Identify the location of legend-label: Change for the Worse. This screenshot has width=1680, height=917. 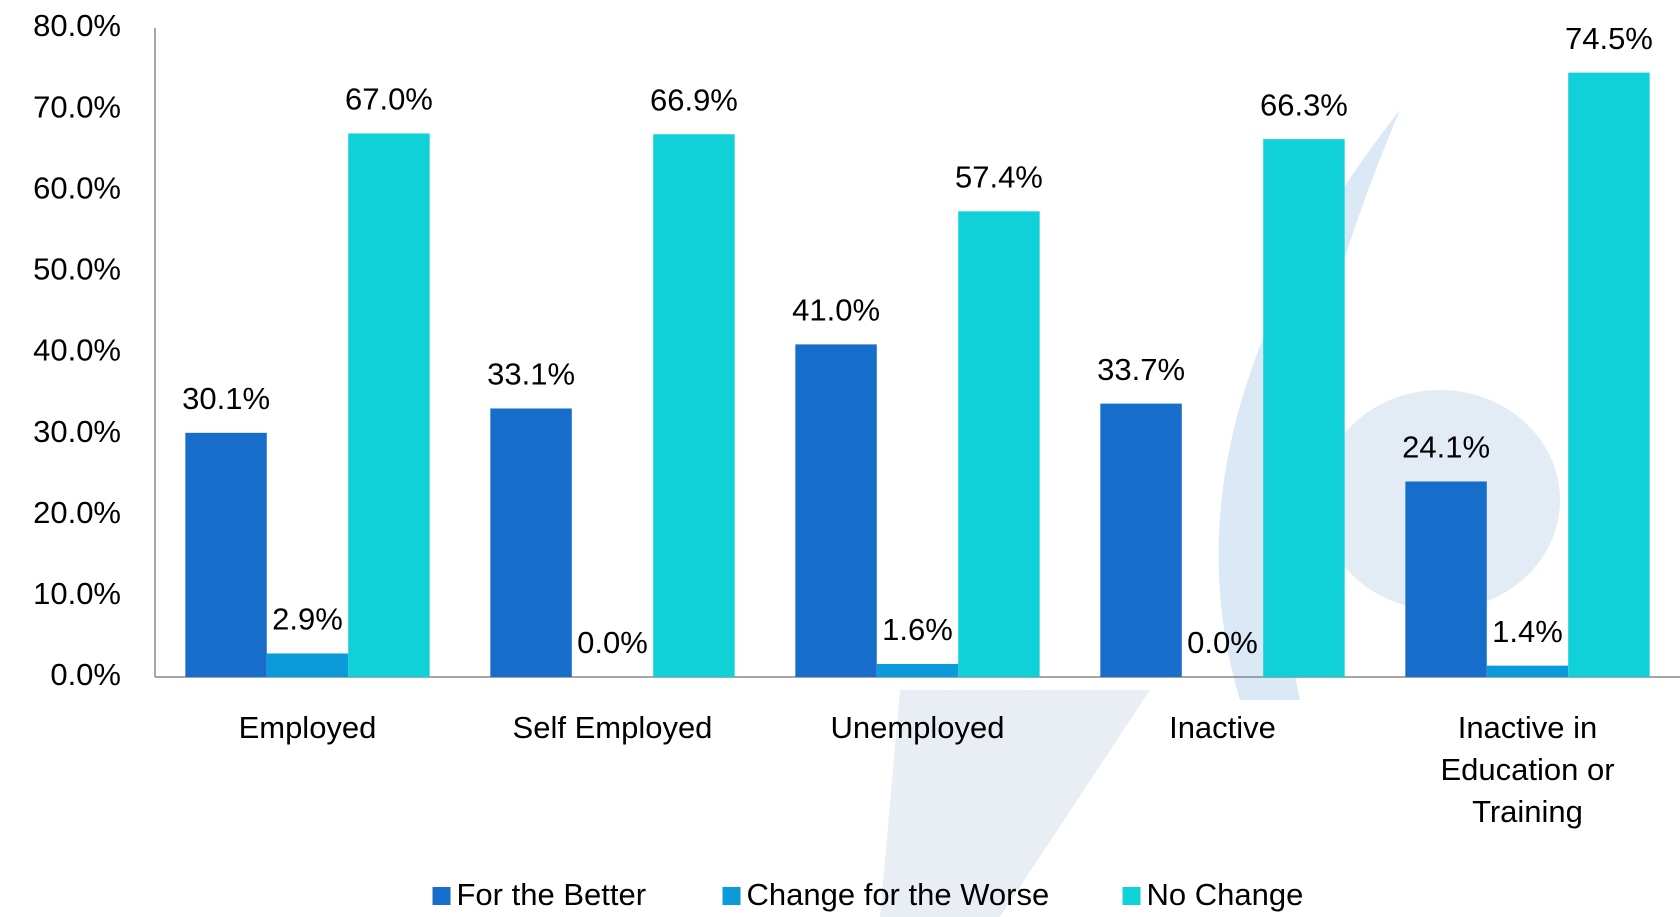
(898, 894).